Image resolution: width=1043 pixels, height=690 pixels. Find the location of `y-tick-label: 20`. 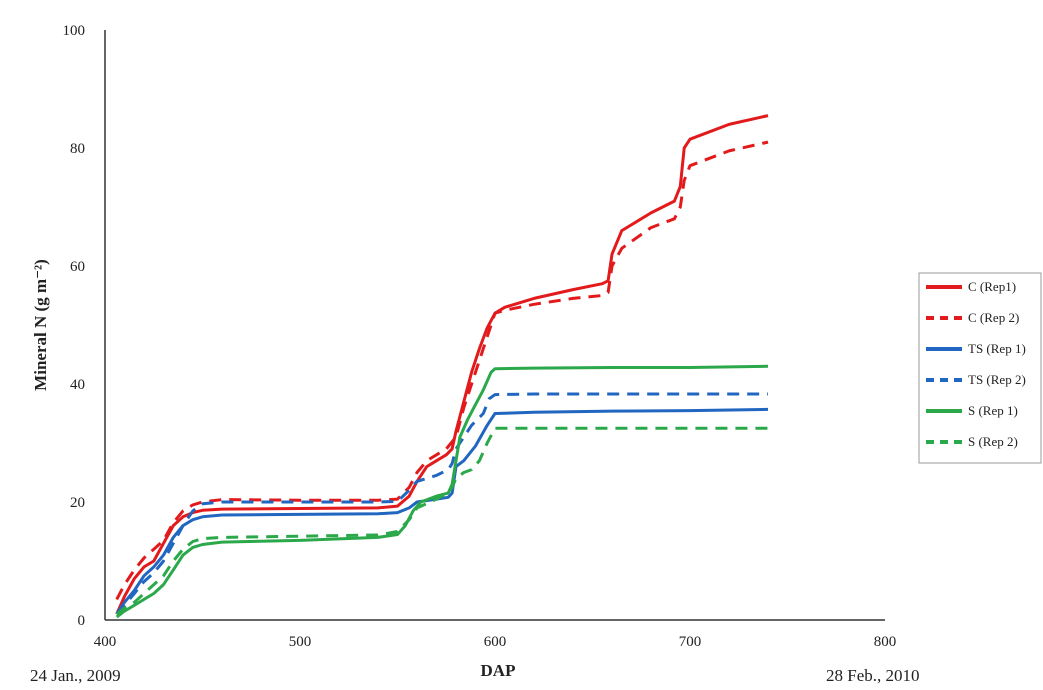

y-tick-label: 20 is located at coordinates (77, 503).